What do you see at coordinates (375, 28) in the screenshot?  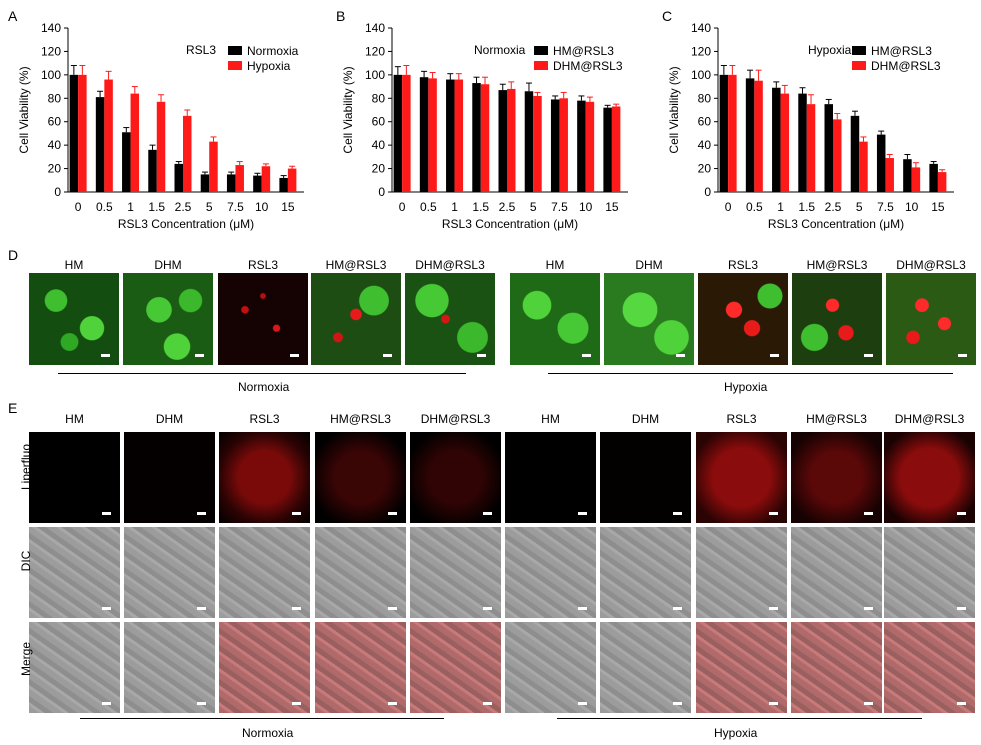 I see `y-tick-label: 140` at bounding box center [375, 28].